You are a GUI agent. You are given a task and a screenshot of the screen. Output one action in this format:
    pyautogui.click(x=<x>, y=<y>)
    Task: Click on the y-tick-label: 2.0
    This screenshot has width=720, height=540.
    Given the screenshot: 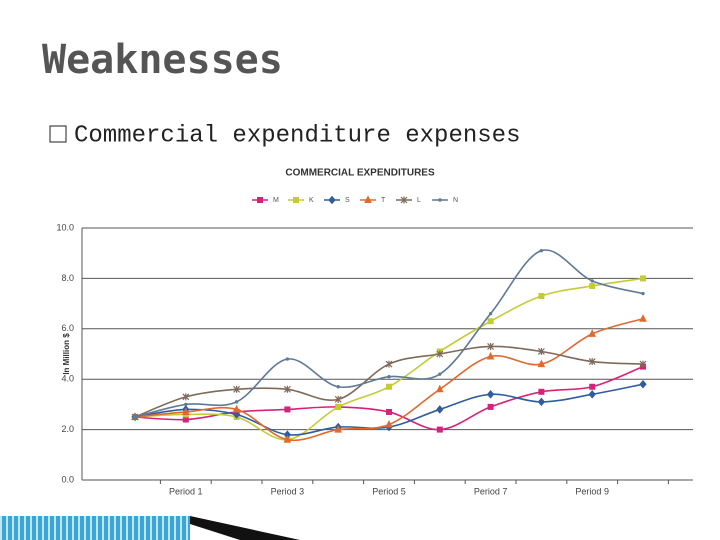 What is the action you would take?
    pyautogui.click(x=67, y=429)
    